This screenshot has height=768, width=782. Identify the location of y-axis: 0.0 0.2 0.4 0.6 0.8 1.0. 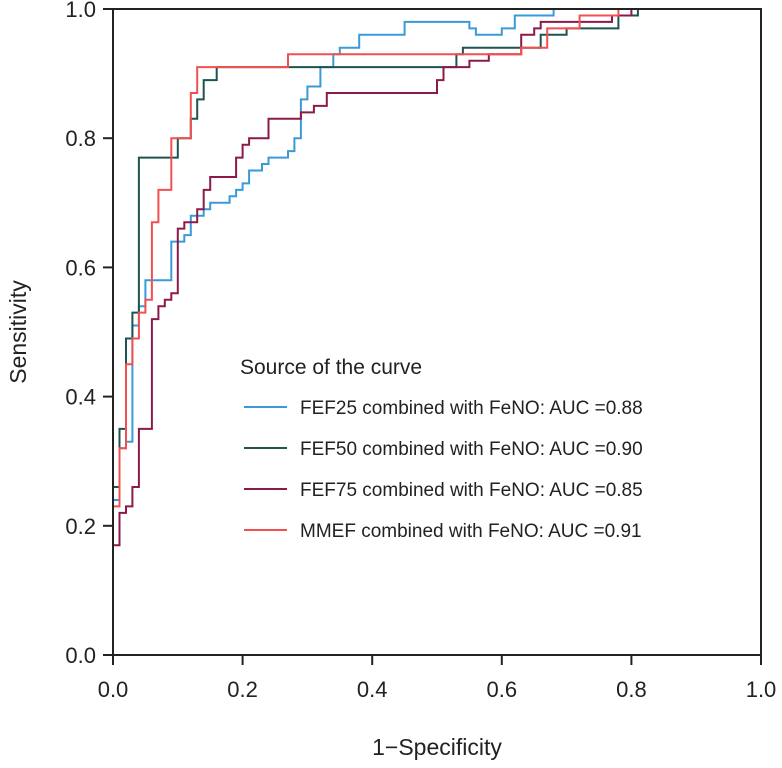
(89, 334).